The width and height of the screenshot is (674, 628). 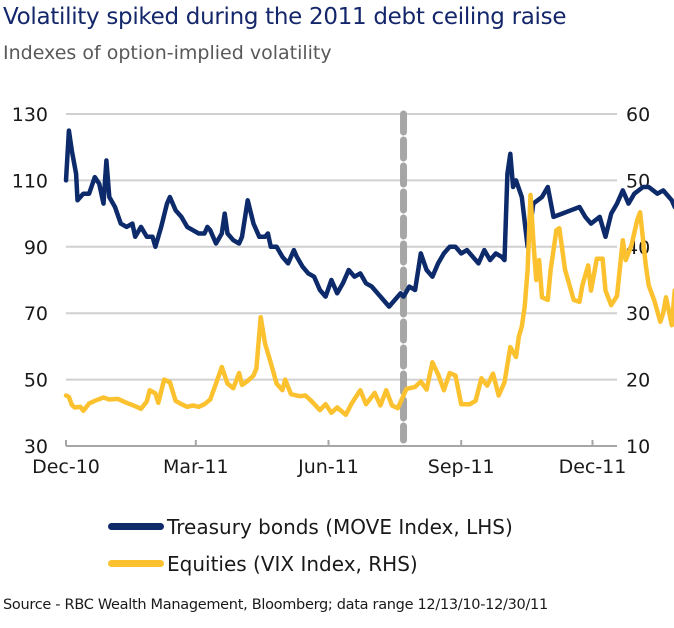 I want to click on legend-swatch-vix, so click(x=136, y=563).